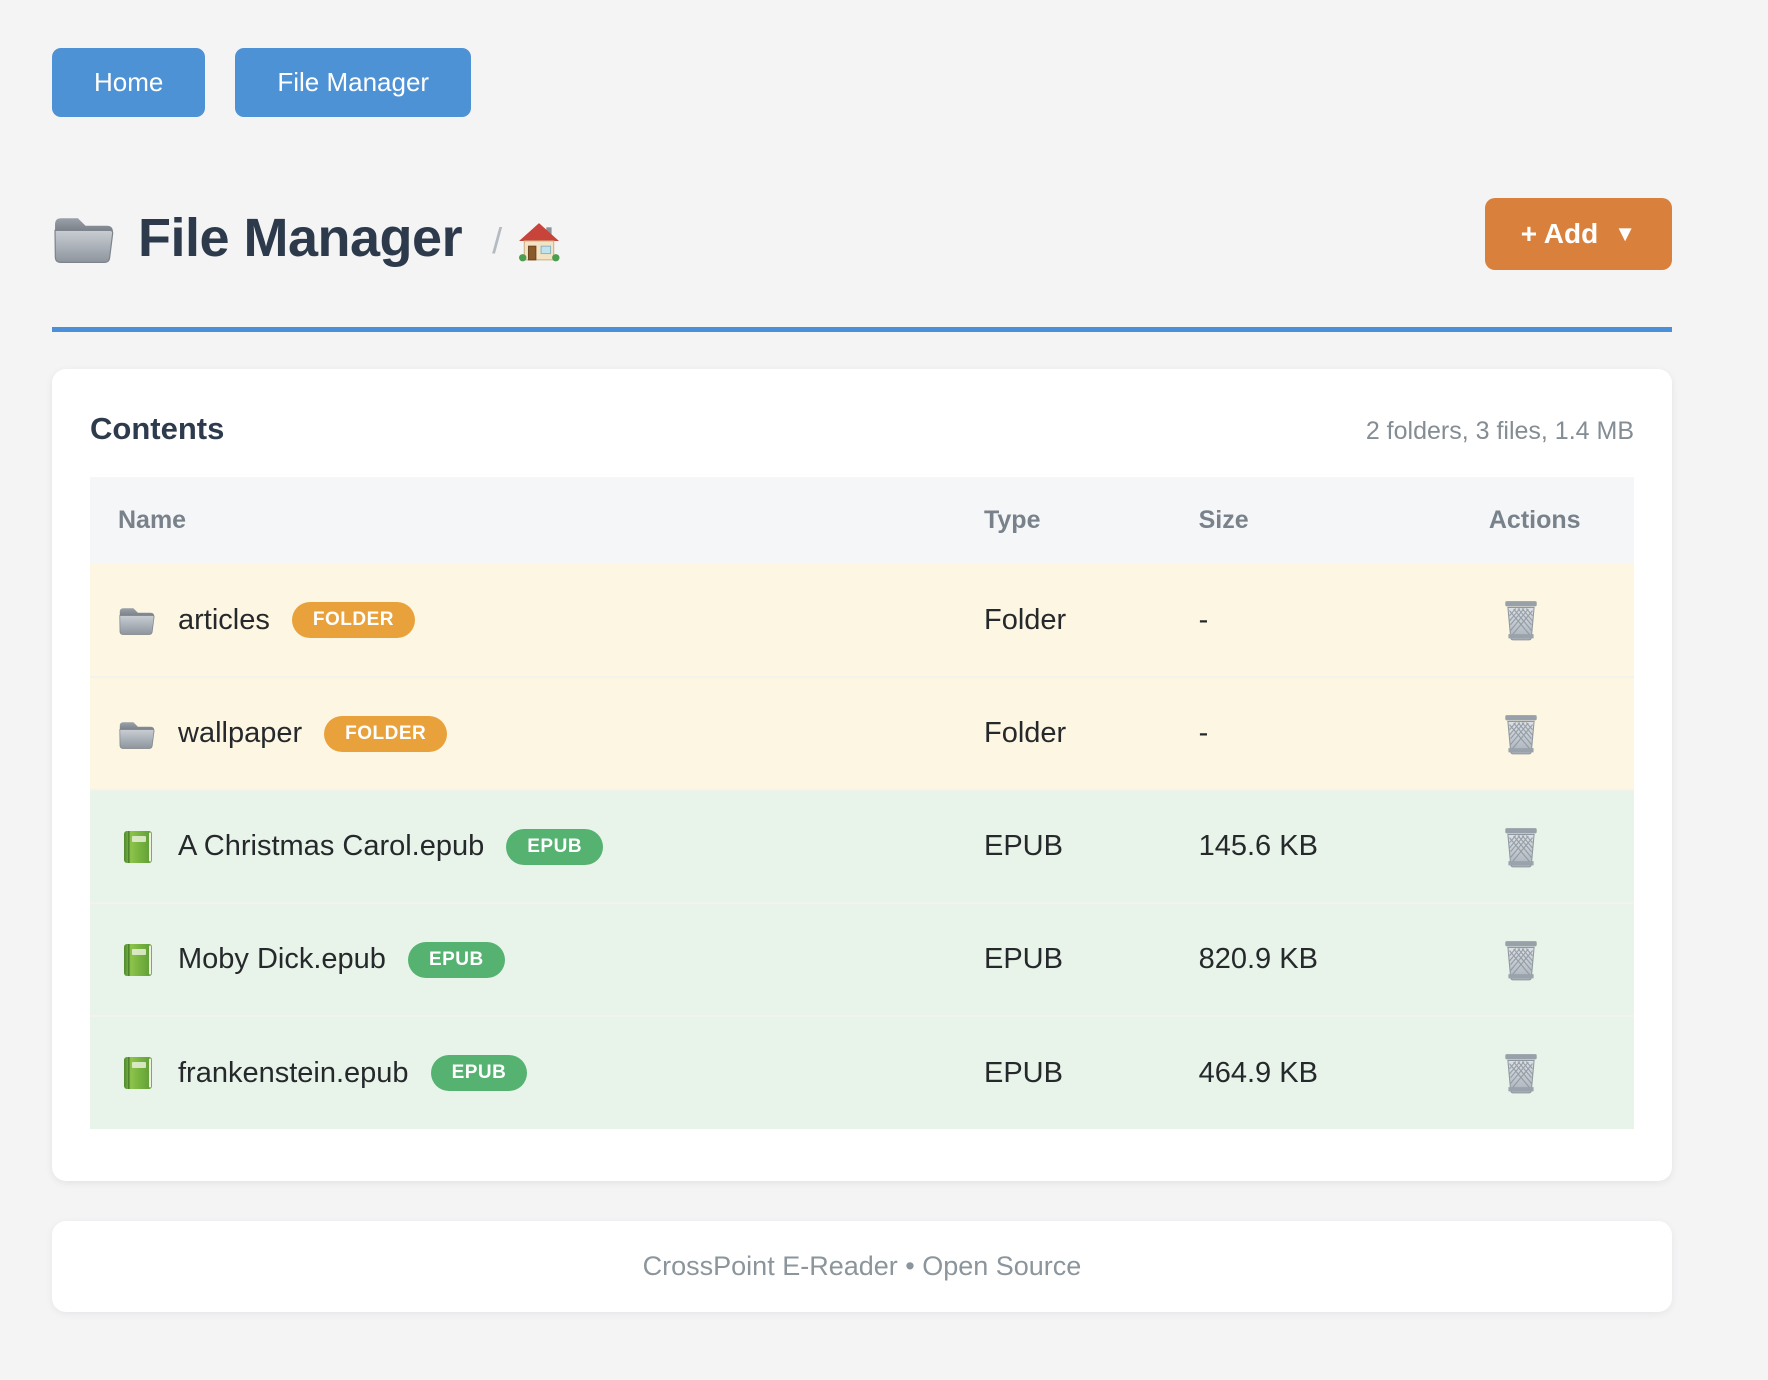  I want to click on page-header: File Manager / + Add ▼, so click(862, 238).